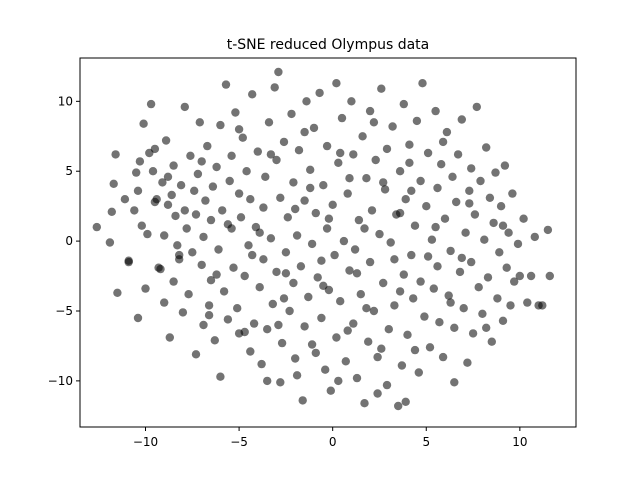  Describe the element at coordinates (69, 171) in the screenshot. I see `y-tick-label: 5` at that location.